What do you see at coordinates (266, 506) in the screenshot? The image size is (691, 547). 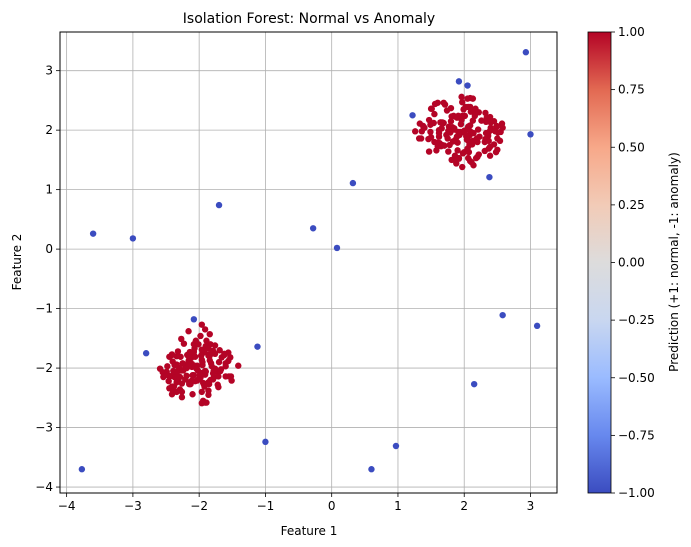 I see `x-tick-label: −1` at bounding box center [266, 506].